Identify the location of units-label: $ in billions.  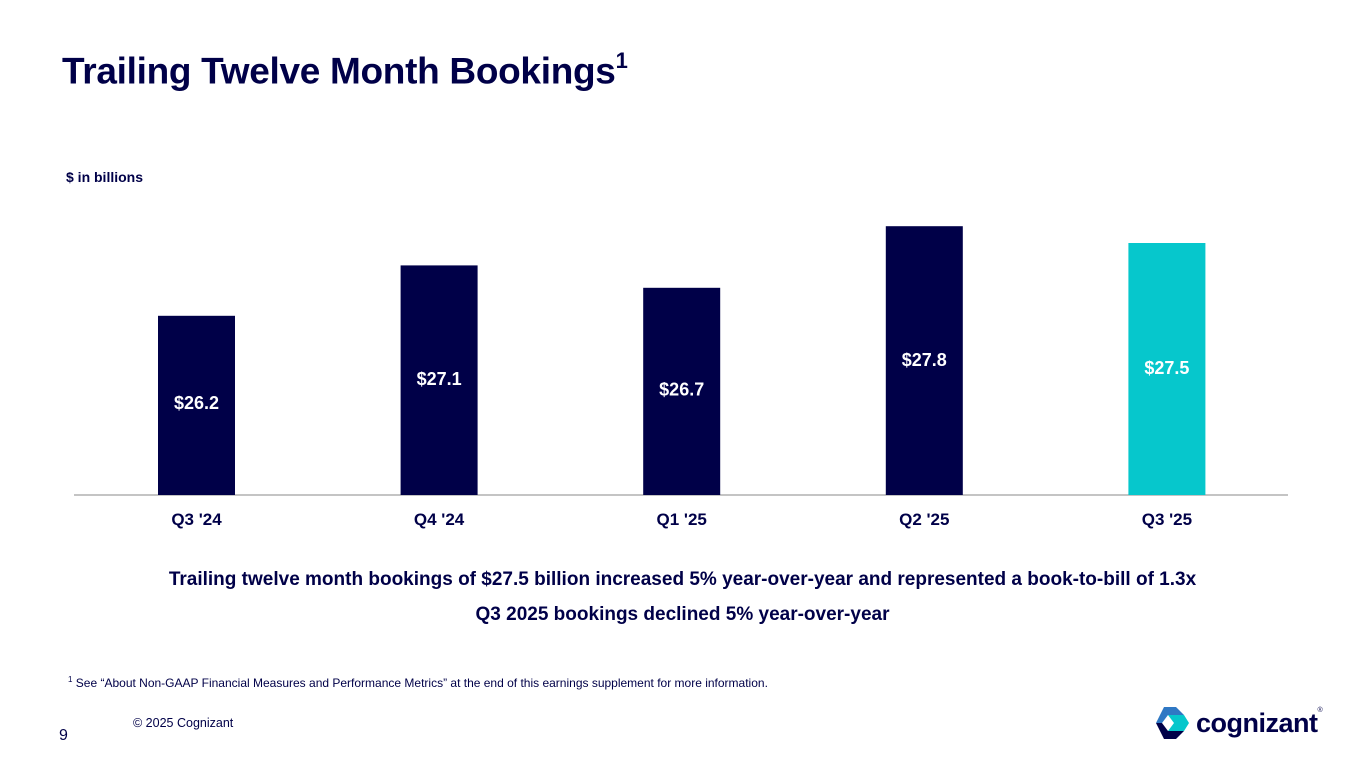
(105, 177).